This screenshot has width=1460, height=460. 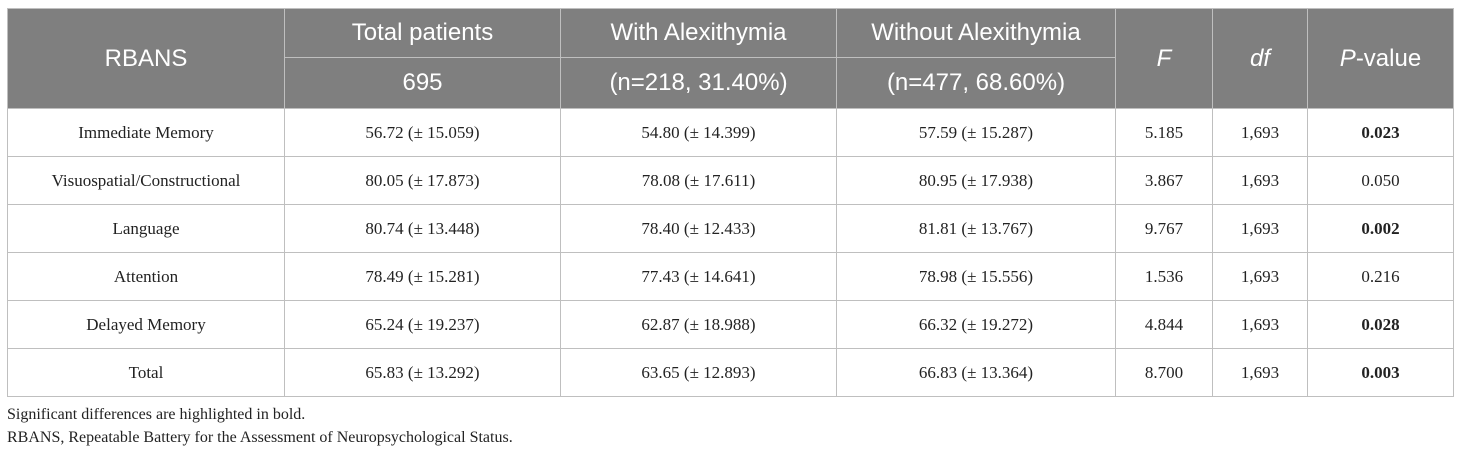 I want to click on cell-f: 8.700, so click(x=1164, y=372).